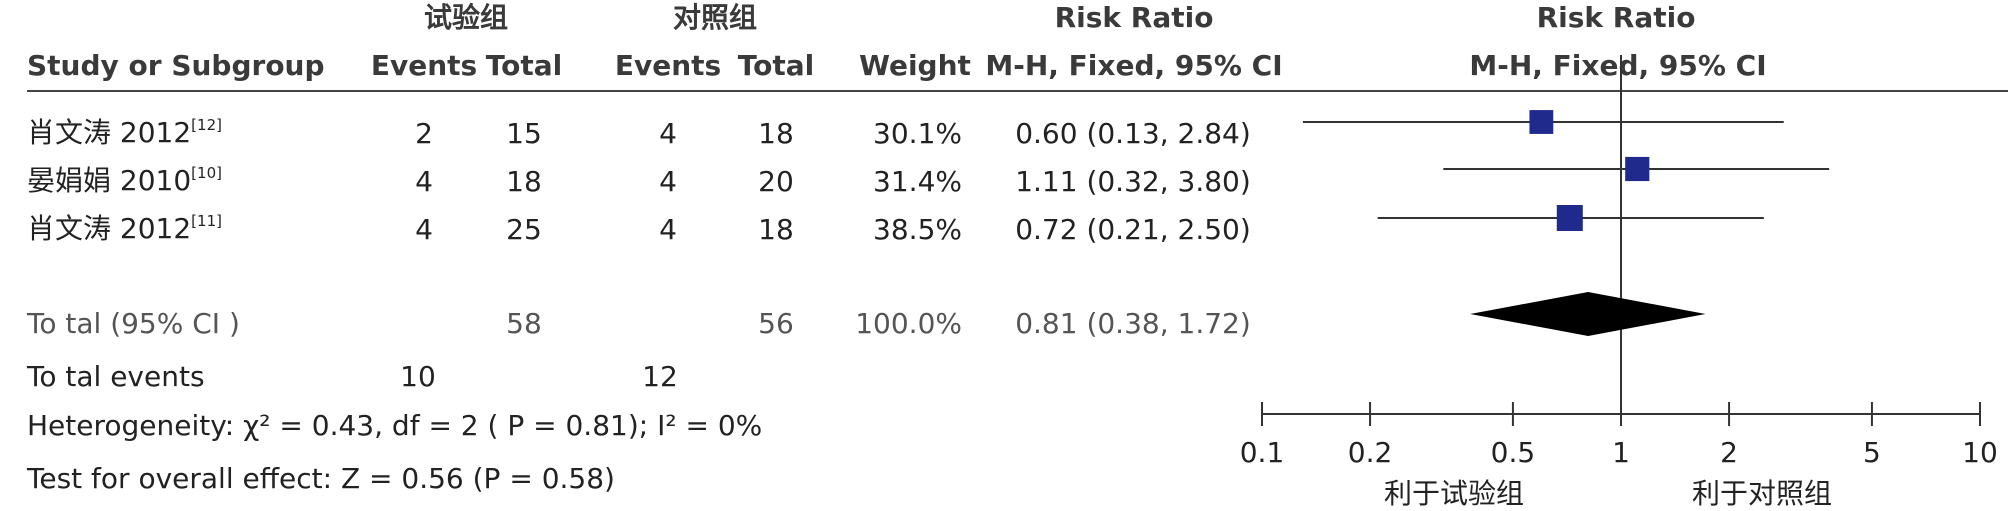  Describe the element at coordinates (1134, 17) in the screenshot. I see `risk-ratio-column-title: Risk Ratio` at that location.